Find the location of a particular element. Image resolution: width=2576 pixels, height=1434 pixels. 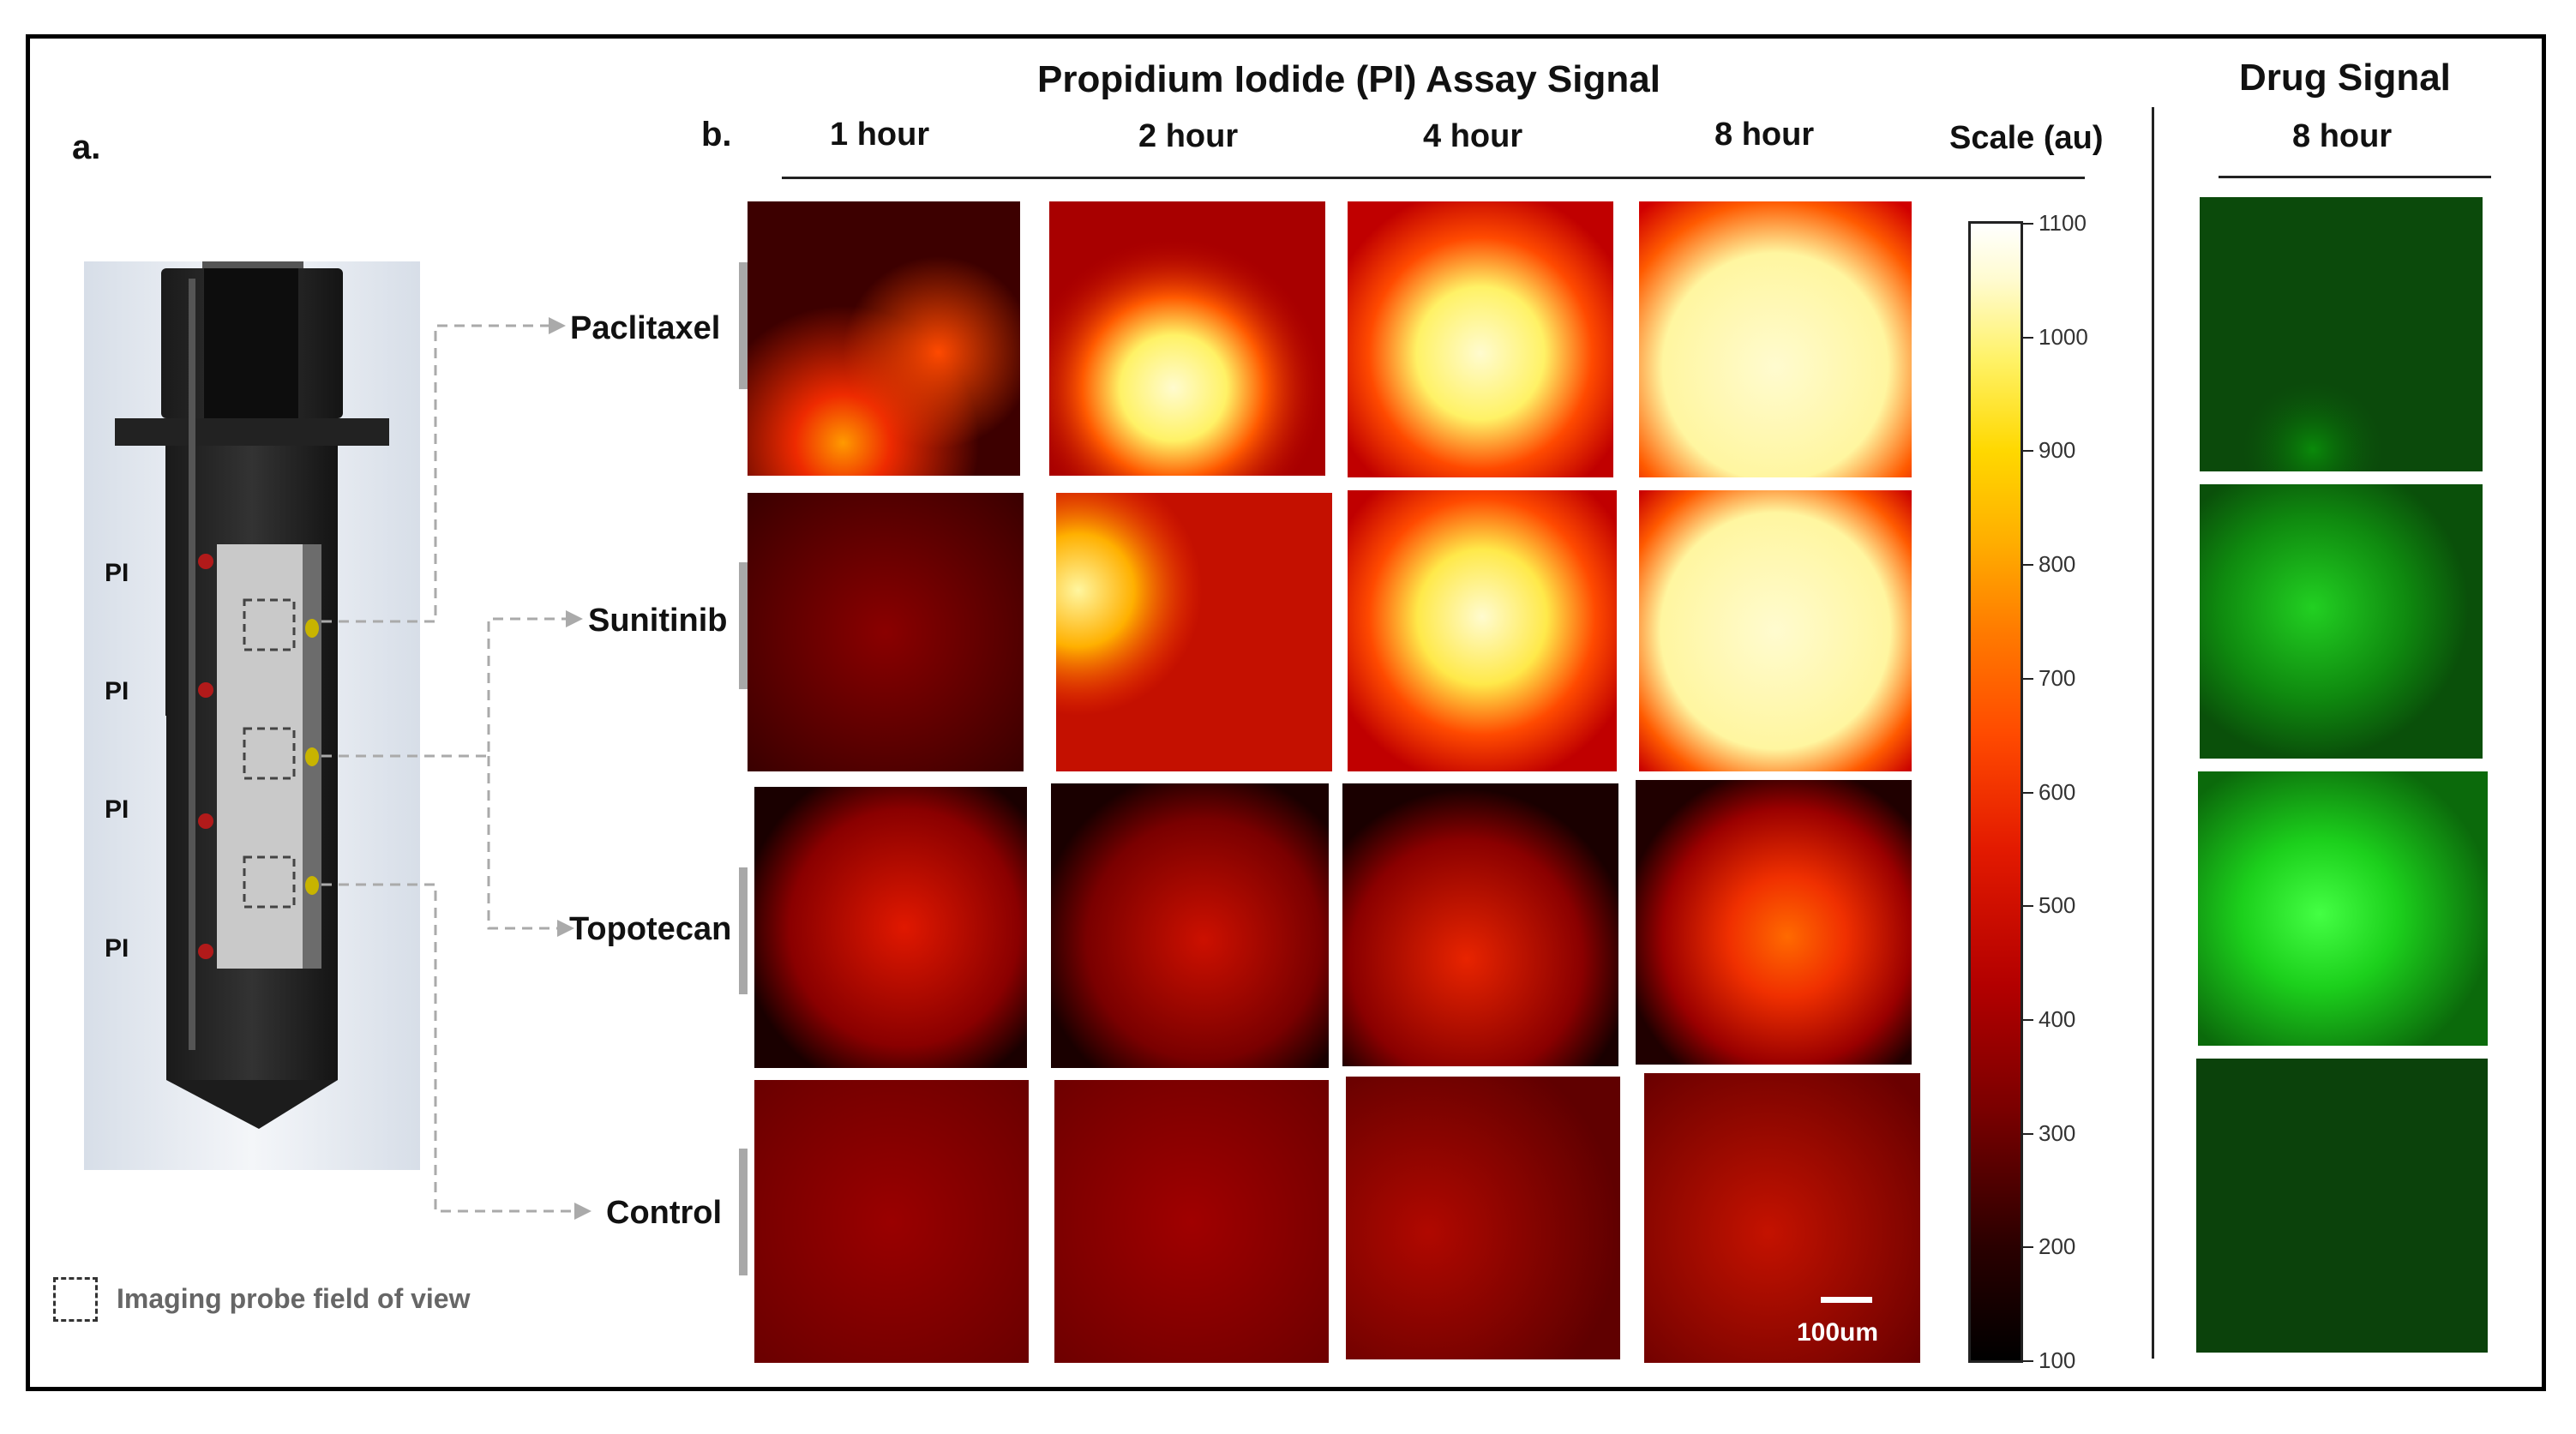

panel-b-title: Propidium Iodide (PI) Assay Signal is located at coordinates (1348, 79).